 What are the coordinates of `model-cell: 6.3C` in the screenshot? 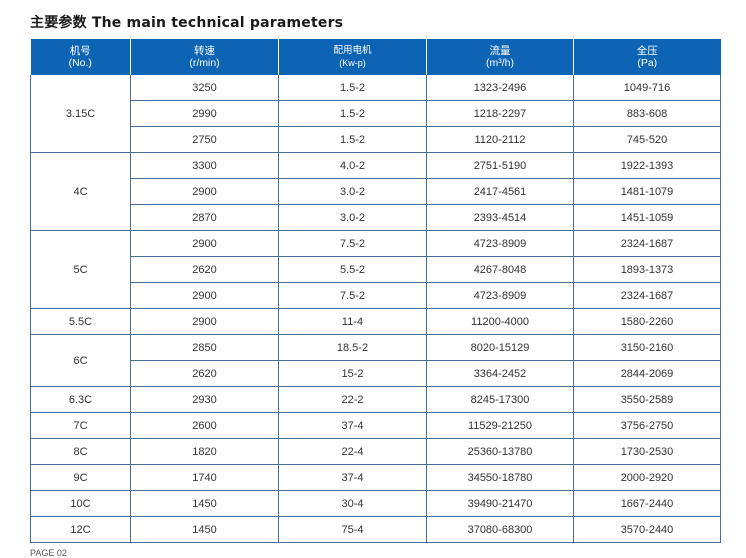 It's located at (80, 399).